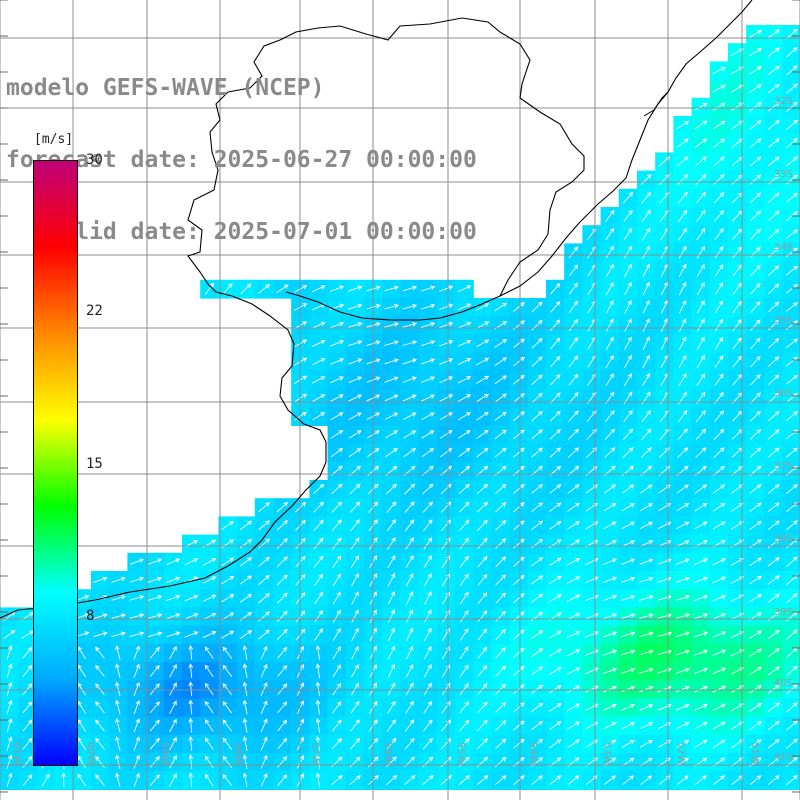  Describe the element at coordinates (783, 683) in the screenshot. I see `latitude-label: 40S` at that location.